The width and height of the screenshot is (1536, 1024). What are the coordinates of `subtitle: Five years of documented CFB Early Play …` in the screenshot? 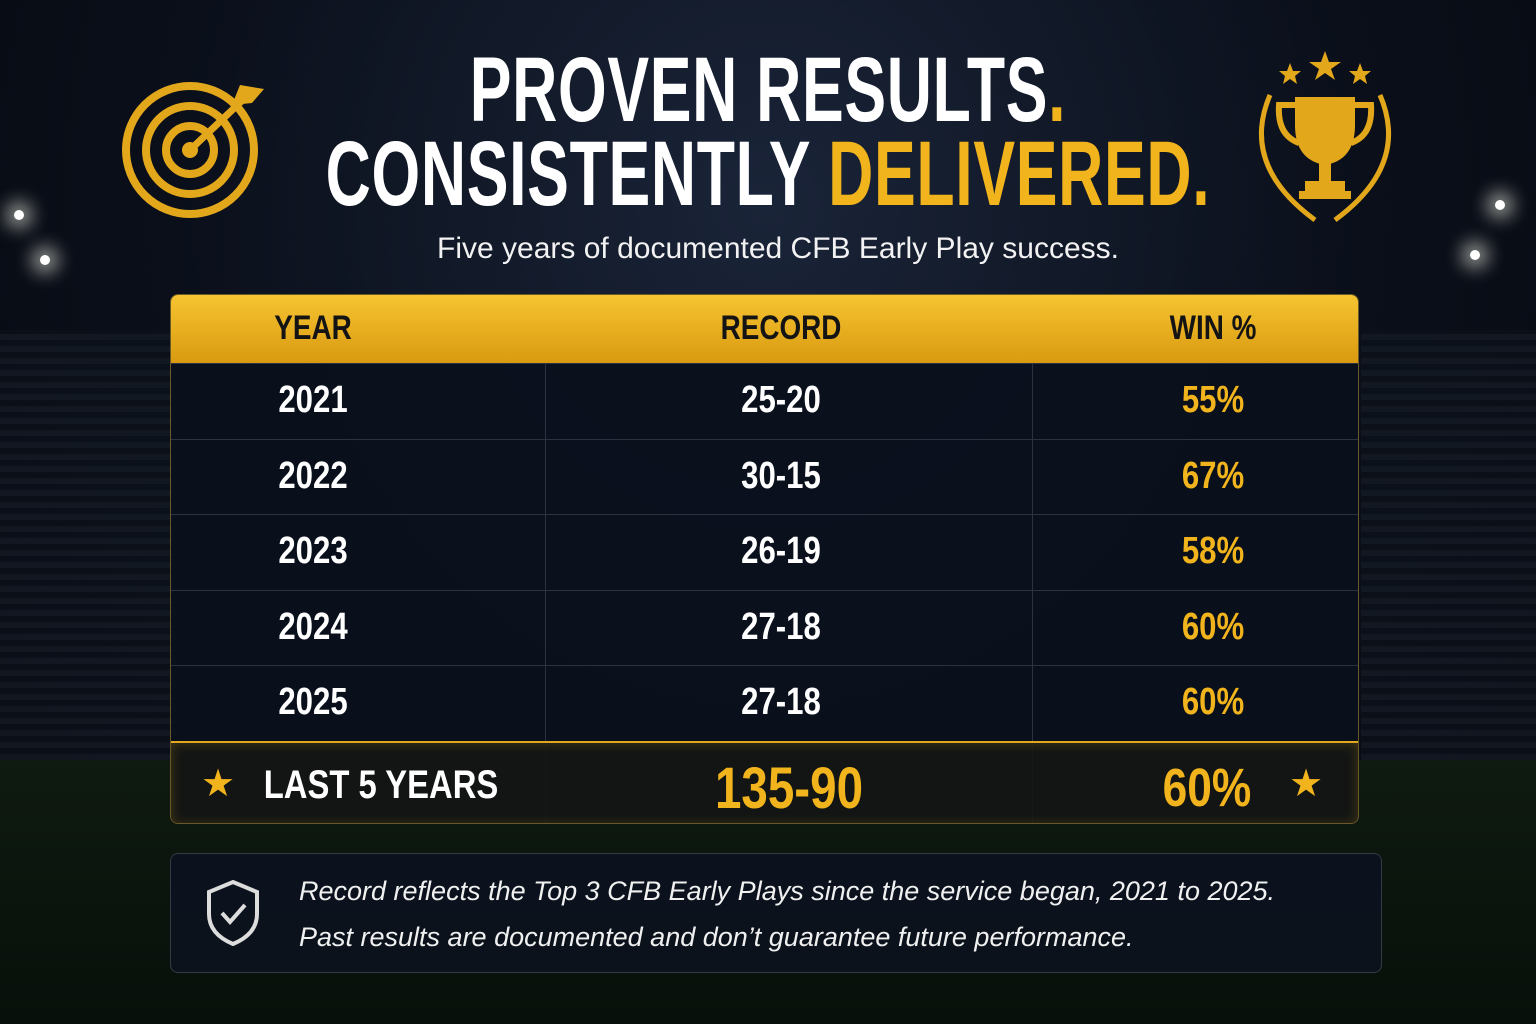 It's located at (778, 248).